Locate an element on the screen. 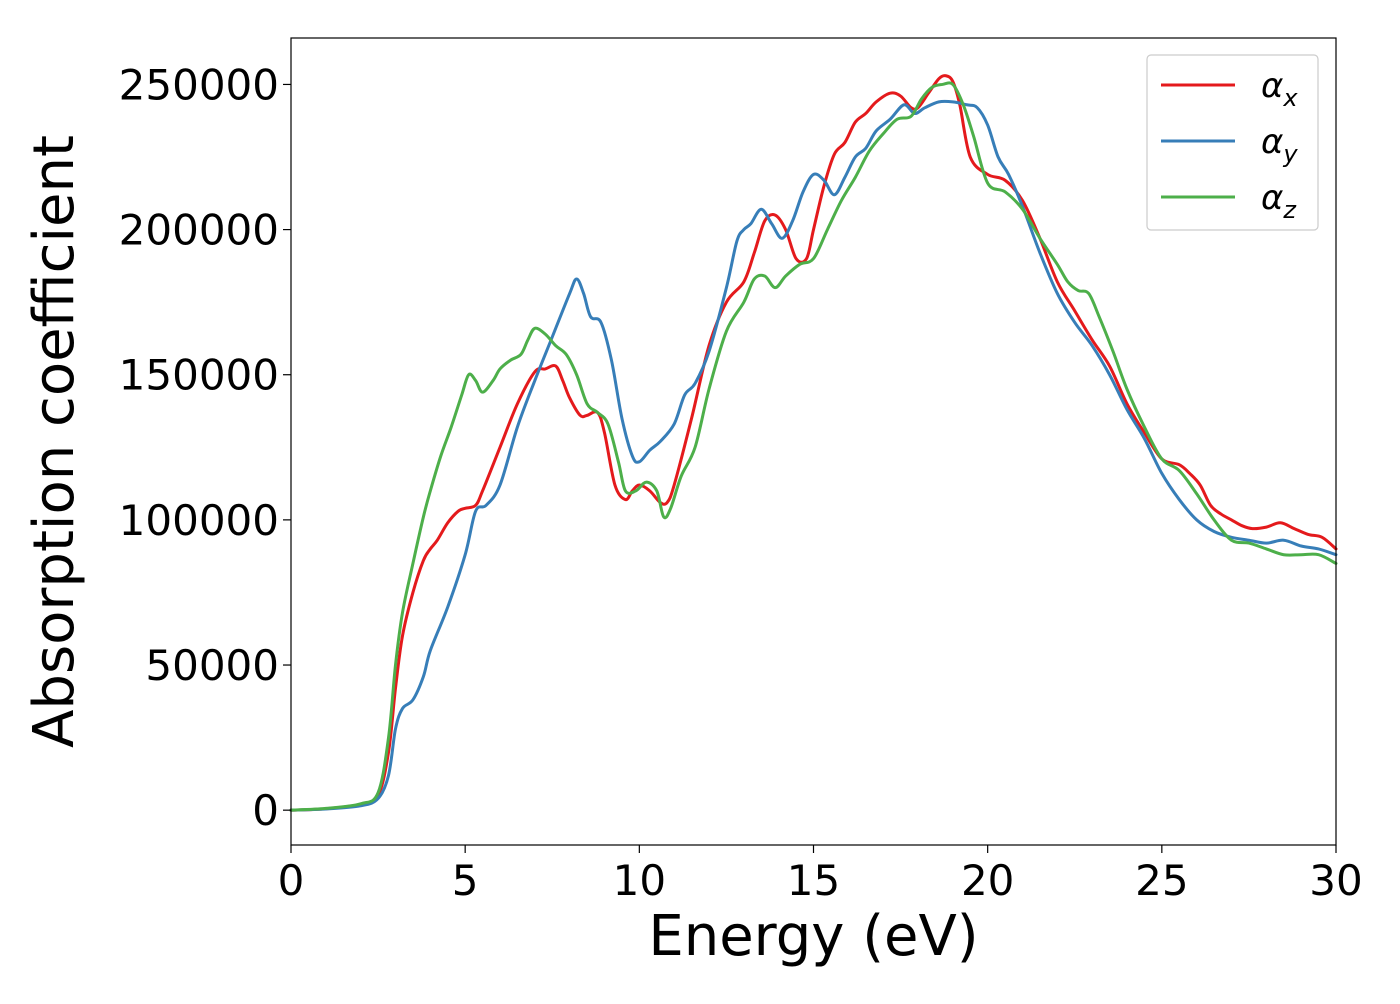  legend-label-x: αx is located at coordinates (1279, 89).